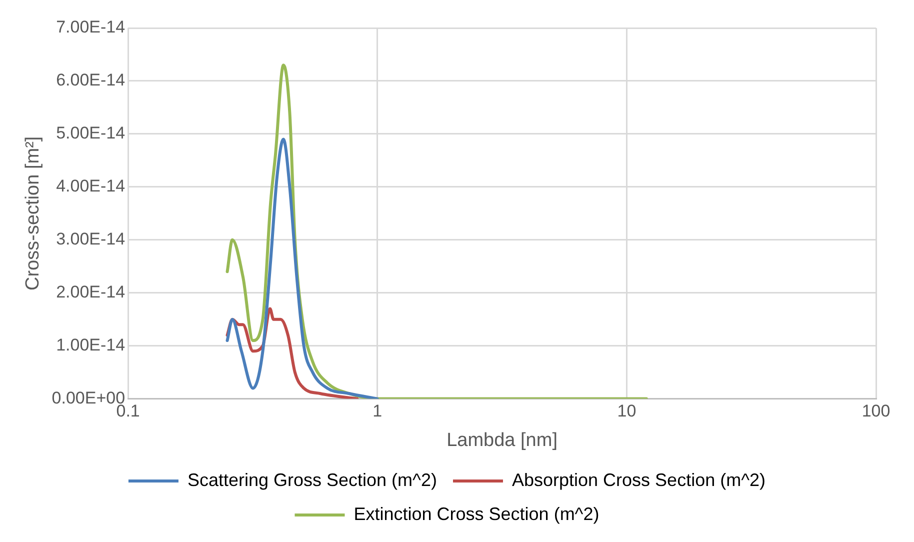 This screenshot has width=914, height=542. Describe the element at coordinates (876, 411) in the screenshot. I see `x-tick-label: 100` at that location.